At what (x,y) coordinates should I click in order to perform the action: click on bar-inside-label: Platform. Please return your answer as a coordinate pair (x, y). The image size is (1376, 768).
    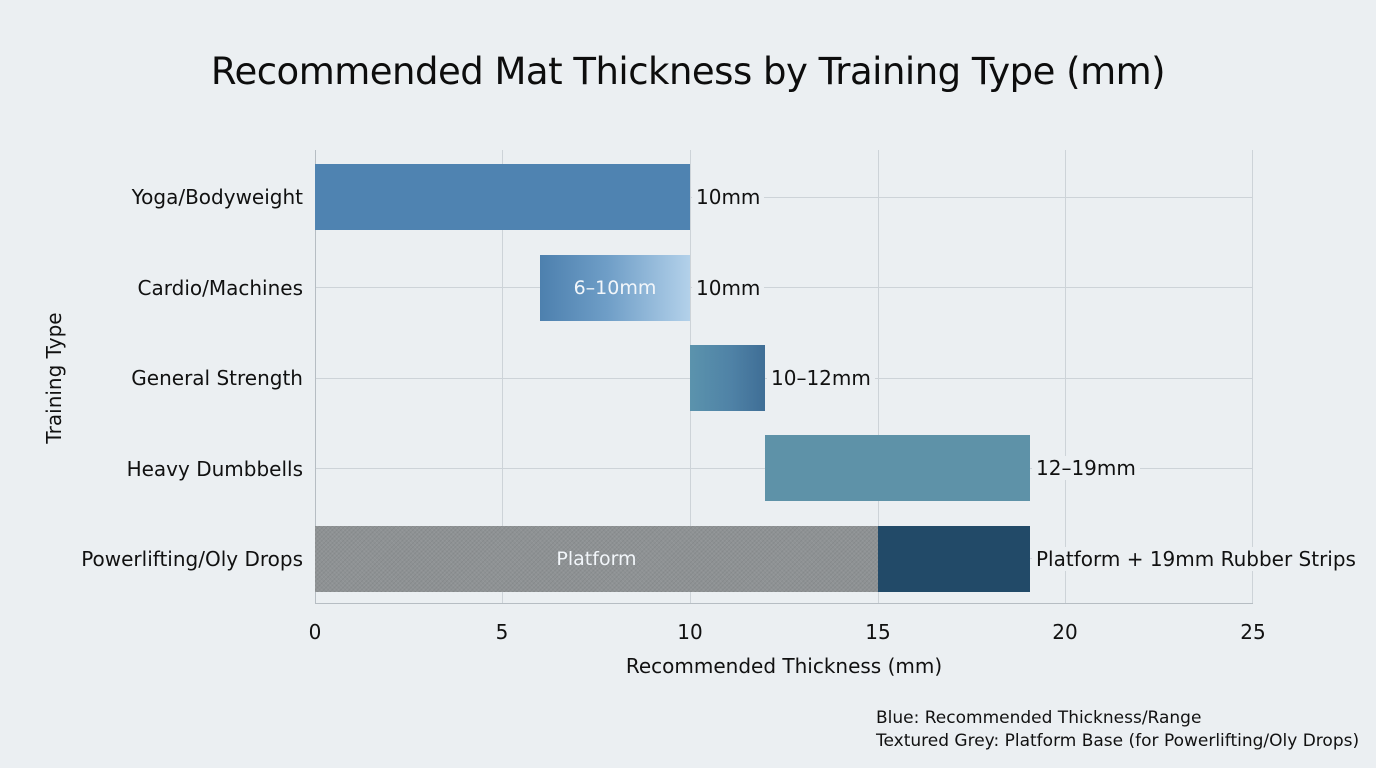
    Looking at the image, I should click on (596, 559).